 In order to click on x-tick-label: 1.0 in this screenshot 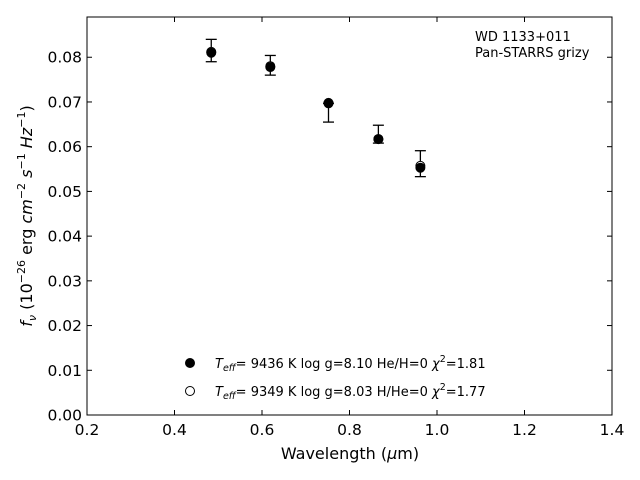, I will do `click(437, 430)`.